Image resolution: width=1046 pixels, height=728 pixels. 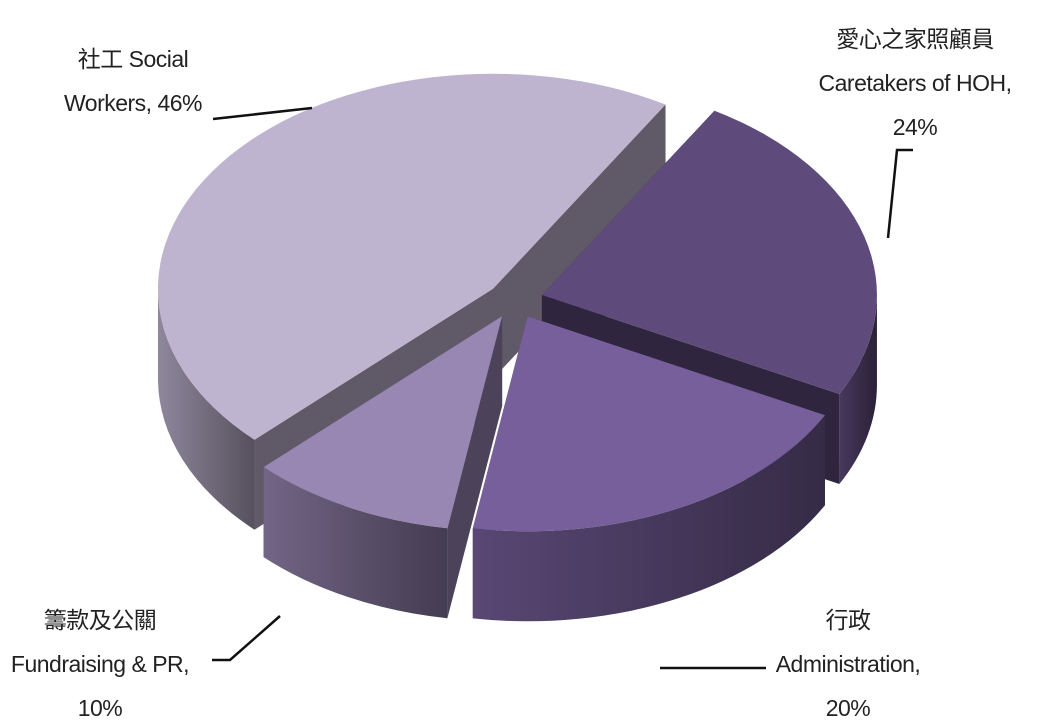 What do you see at coordinates (915, 61) in the screenshot?
I see `category-label: 愛心之家照顧員 Caretakers of HOH,` at bounding box center [915, 61].